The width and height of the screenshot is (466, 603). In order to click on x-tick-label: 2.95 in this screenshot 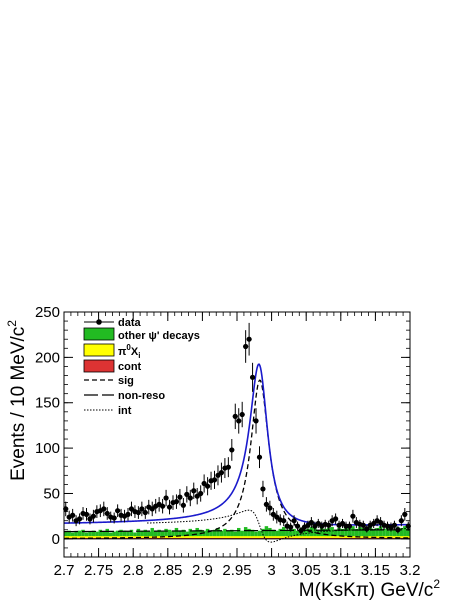, I will do `click(236, 570)`.